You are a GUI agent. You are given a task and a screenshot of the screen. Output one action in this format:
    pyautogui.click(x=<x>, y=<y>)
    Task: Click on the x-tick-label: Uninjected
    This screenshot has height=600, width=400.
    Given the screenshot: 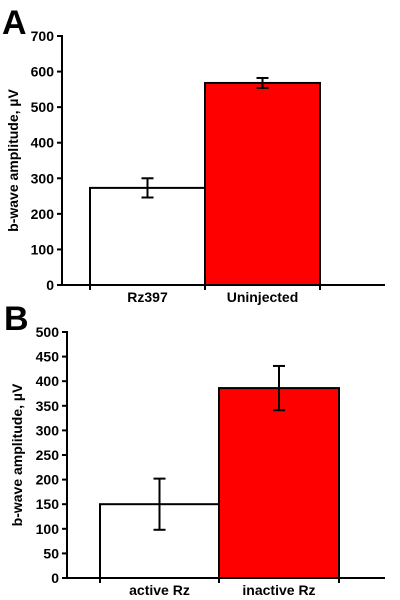 What is the action you would take?
    pyautogui.click(x=263, y=297)
    